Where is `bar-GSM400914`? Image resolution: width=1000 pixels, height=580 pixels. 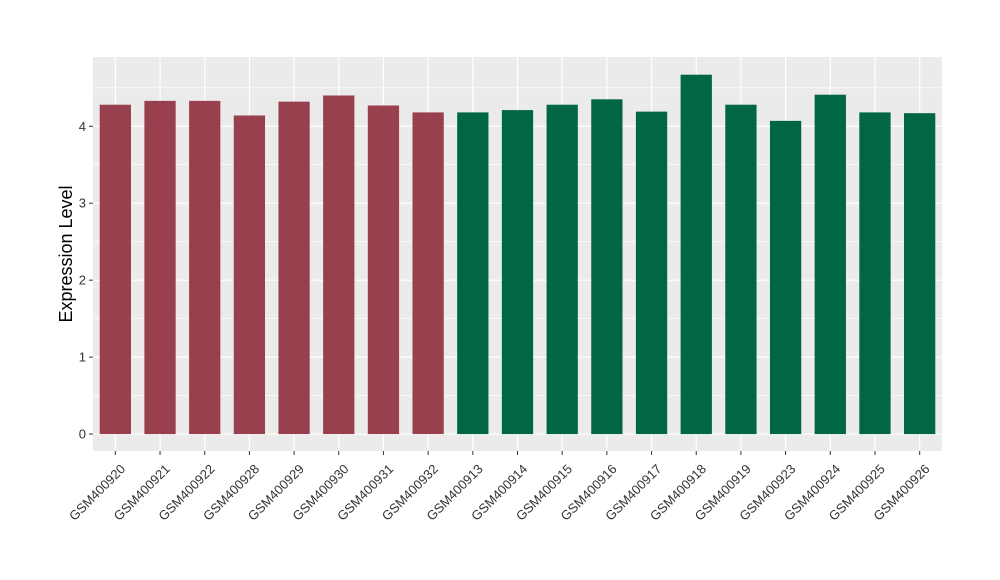 bar-GSM400914 is located at coordinates (517, 272).